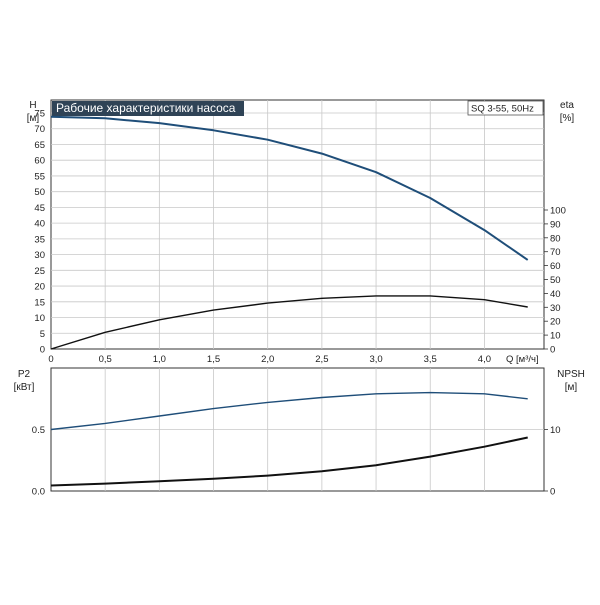  What do you see at coordinates (555, 238) in the screenshot?
I see `eta-tick-label: 80` at bounding box center [555, 238].